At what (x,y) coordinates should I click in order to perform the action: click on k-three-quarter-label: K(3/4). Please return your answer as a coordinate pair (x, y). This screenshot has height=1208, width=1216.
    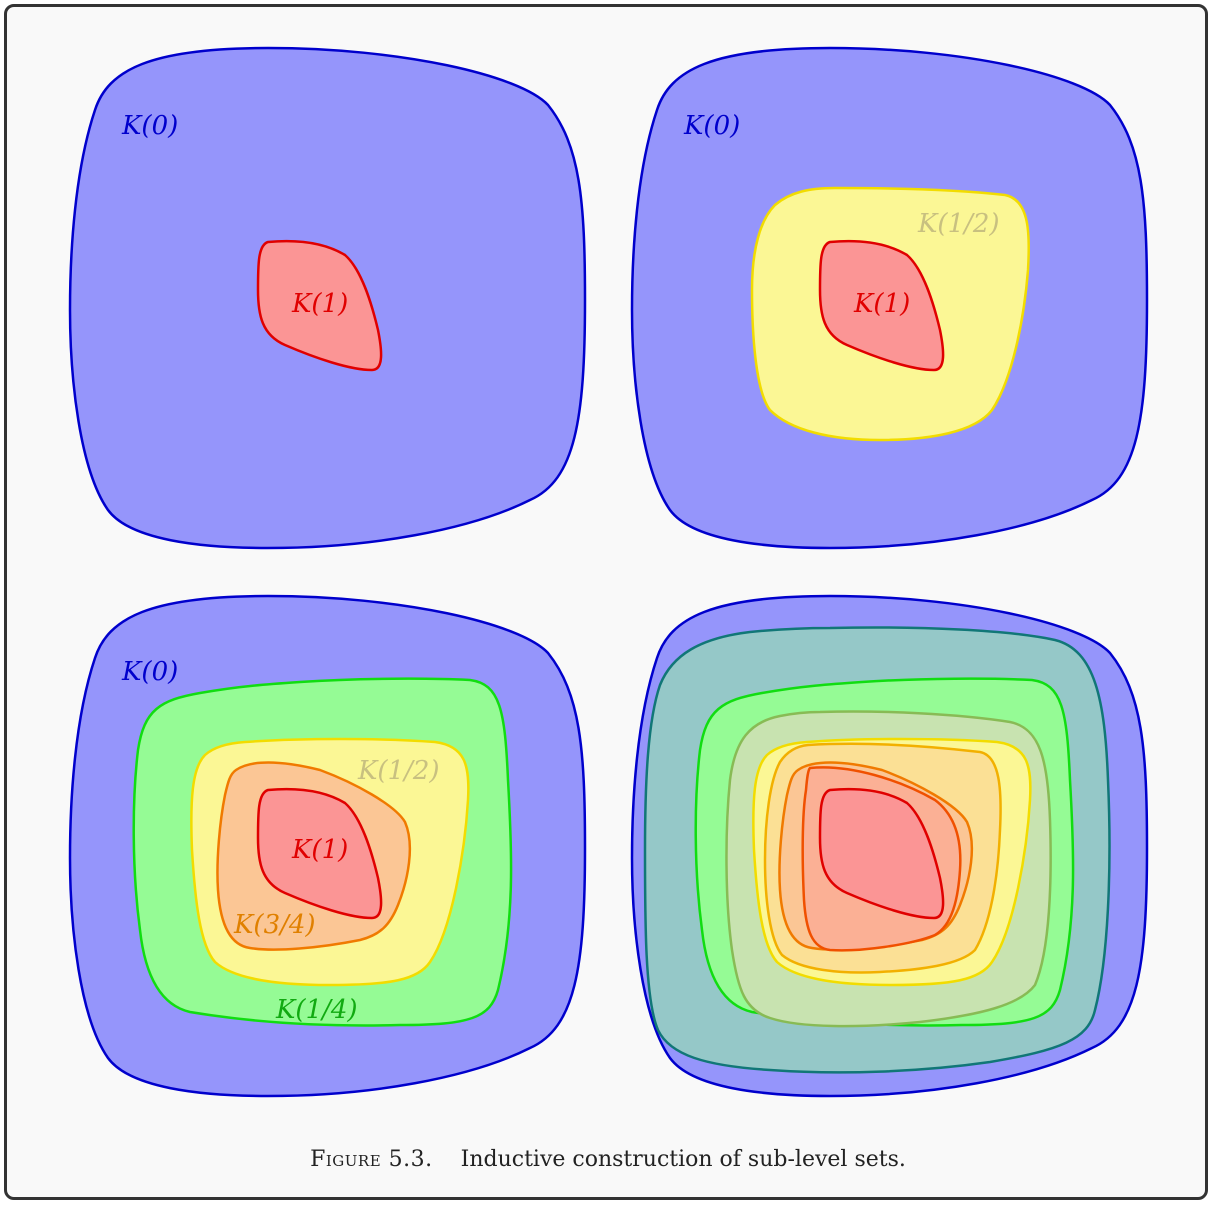
    Looking at the image, I should click on (274, 925).